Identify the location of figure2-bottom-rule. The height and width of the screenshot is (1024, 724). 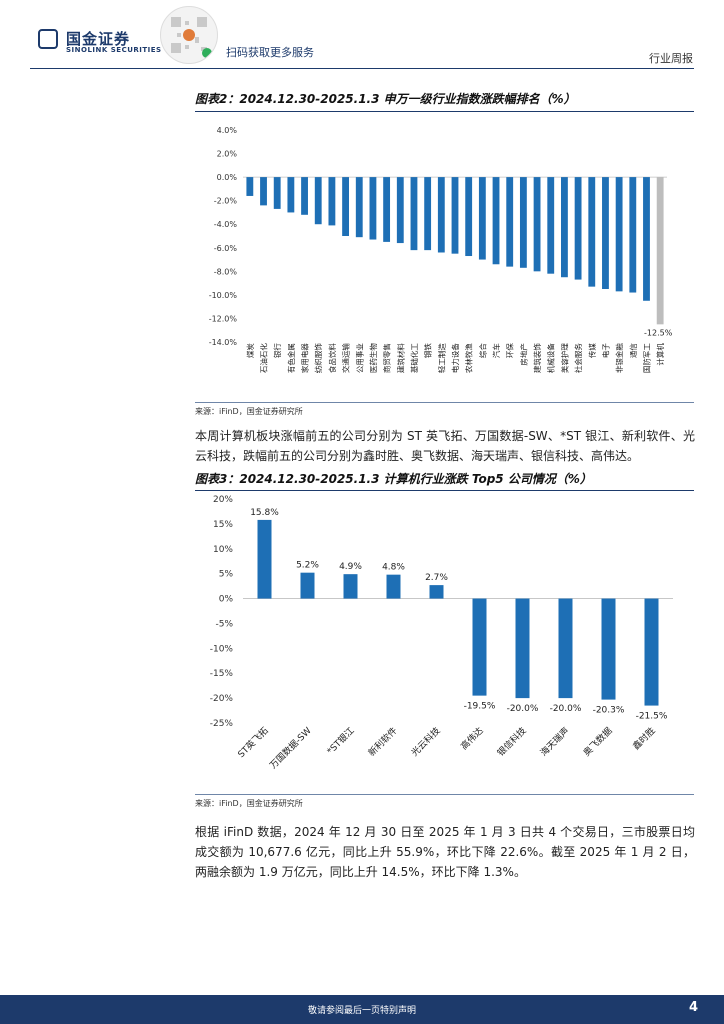
(444, 402).